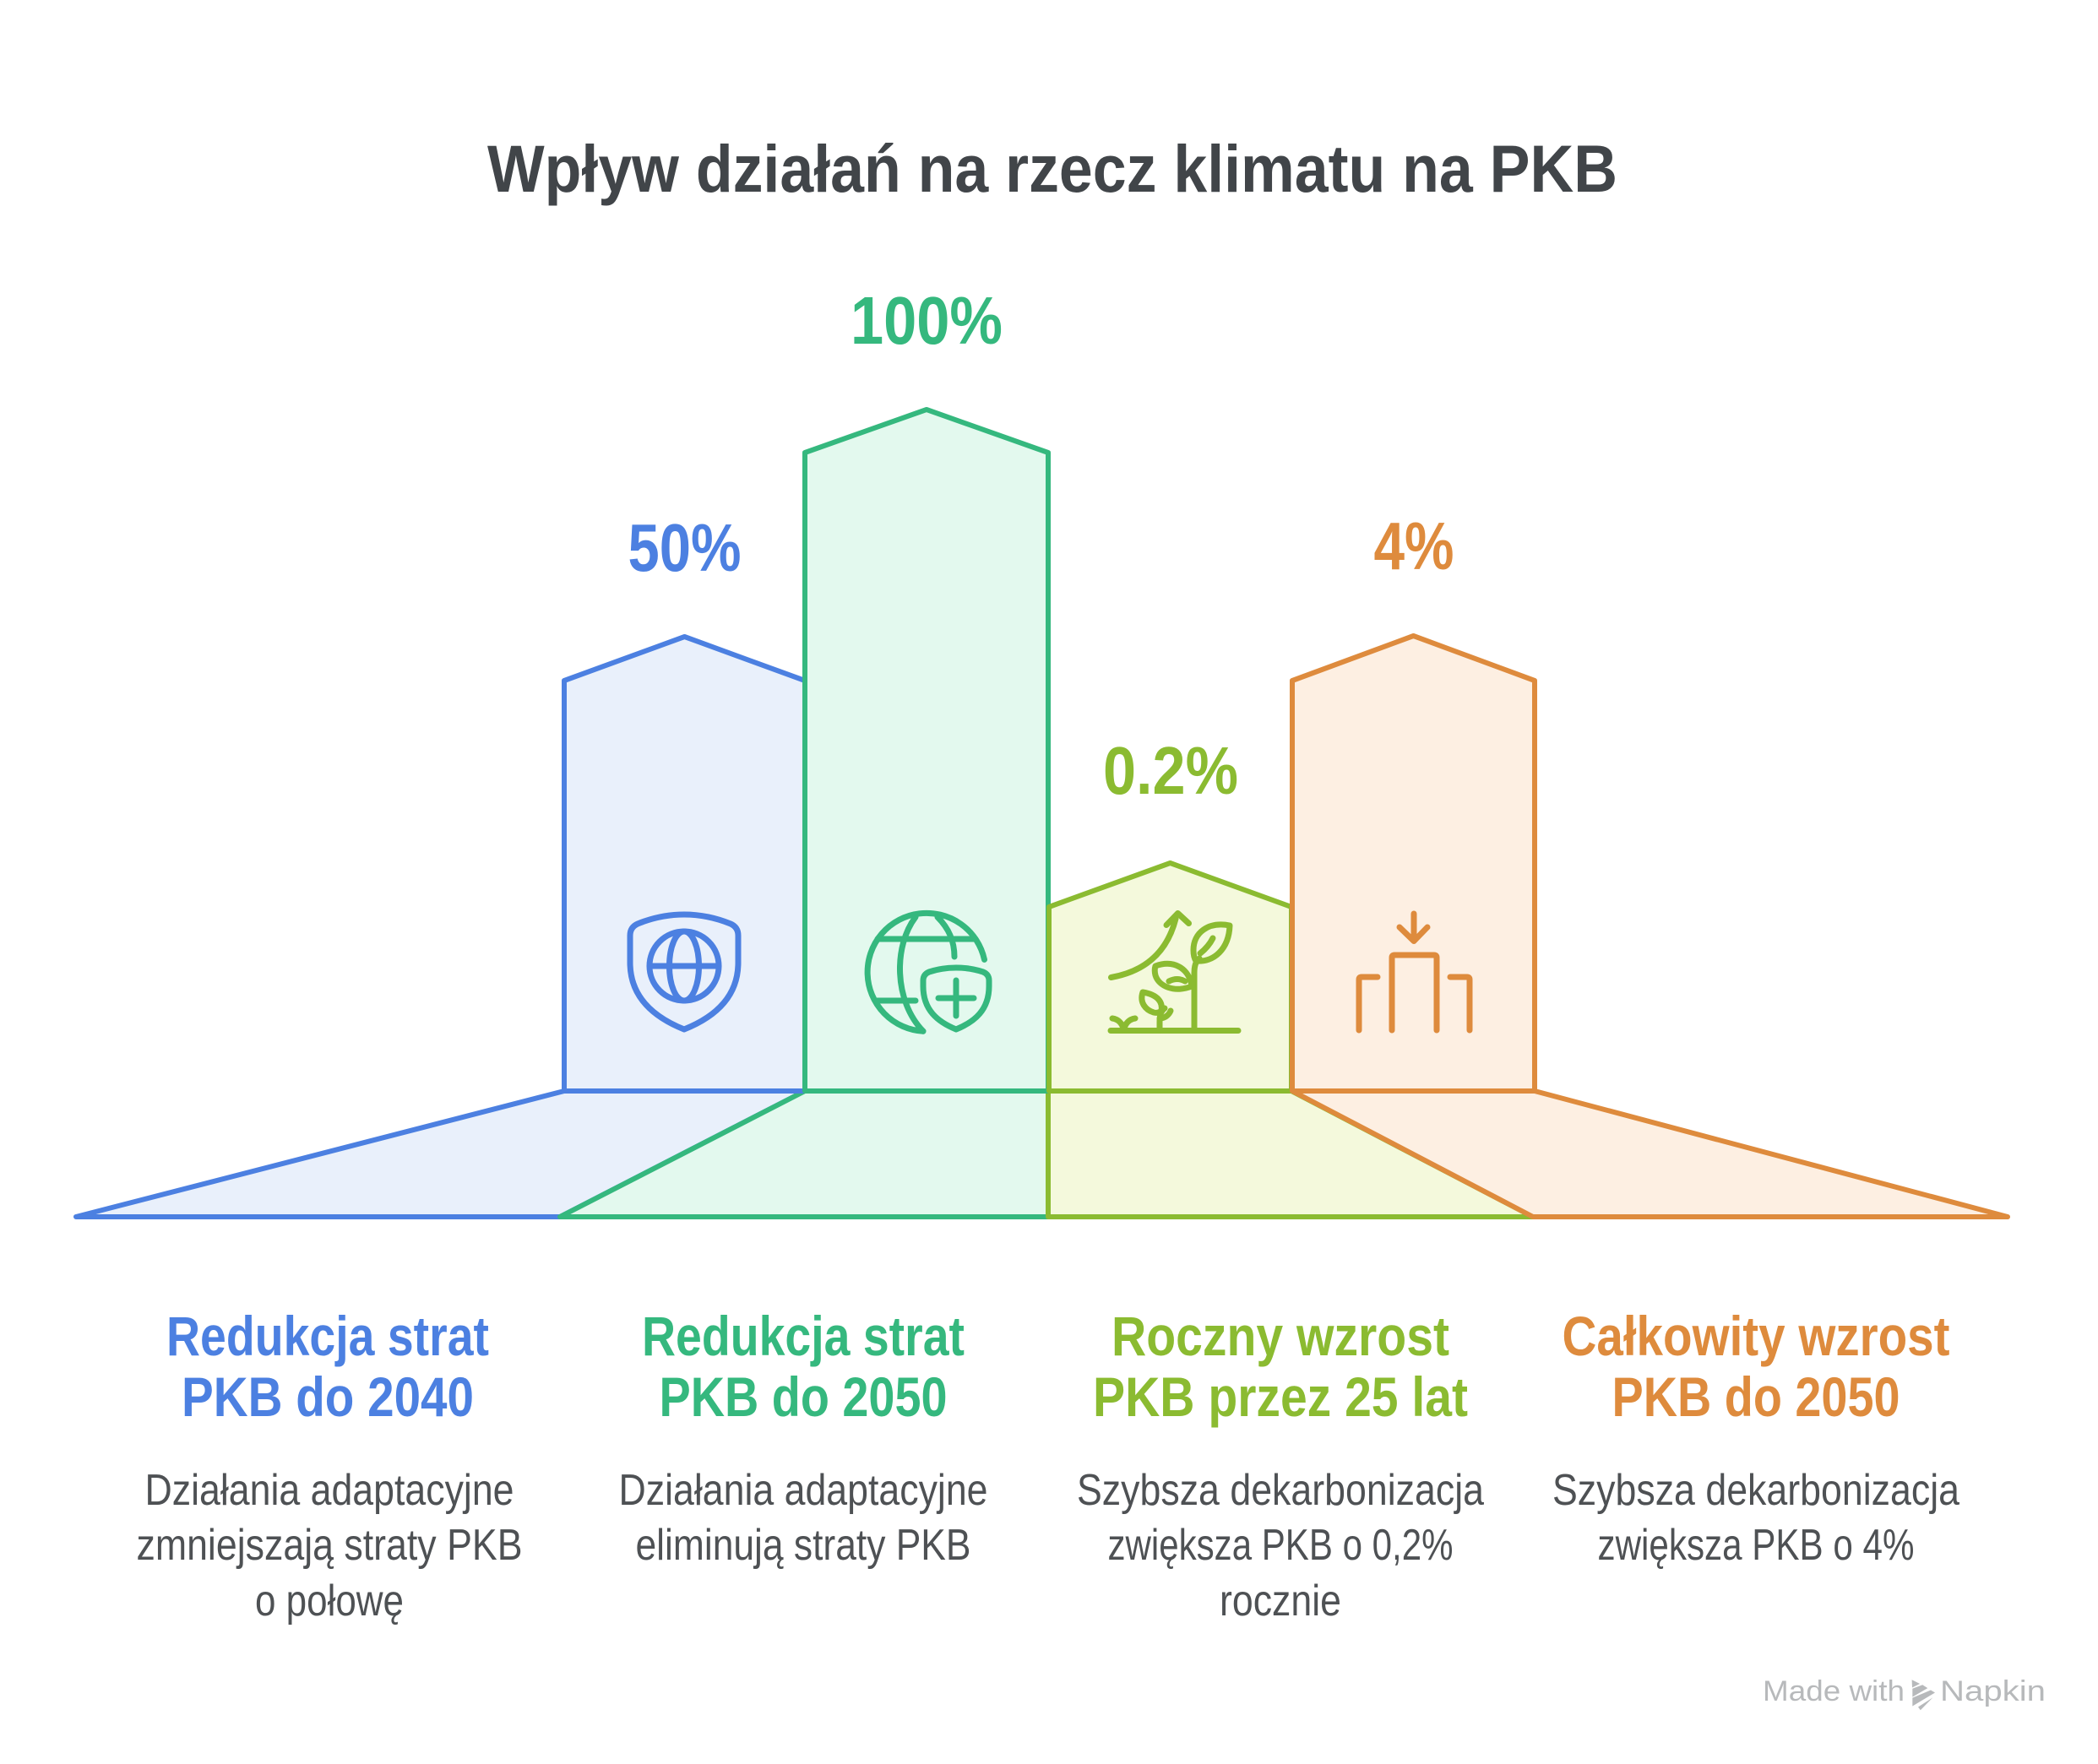 This screenshot has width=2098, height=1764. Describe the element at coordinates (1052, 169) in the screenshot. I see `svg-text:Wpływ działań na rzecz klimatu: Wpływ działań na rzecz klimatu na PKB` at that location.